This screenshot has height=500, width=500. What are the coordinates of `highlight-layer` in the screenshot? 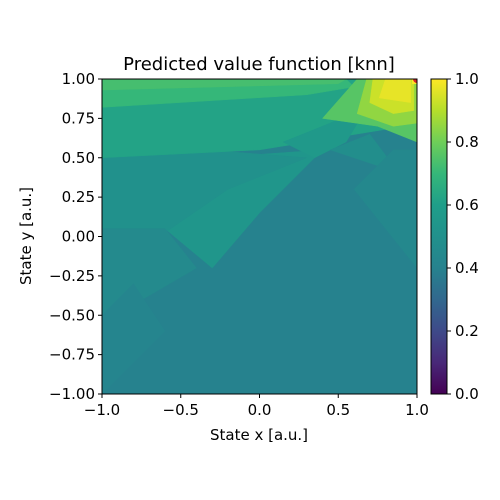 It's located at (415, 81).